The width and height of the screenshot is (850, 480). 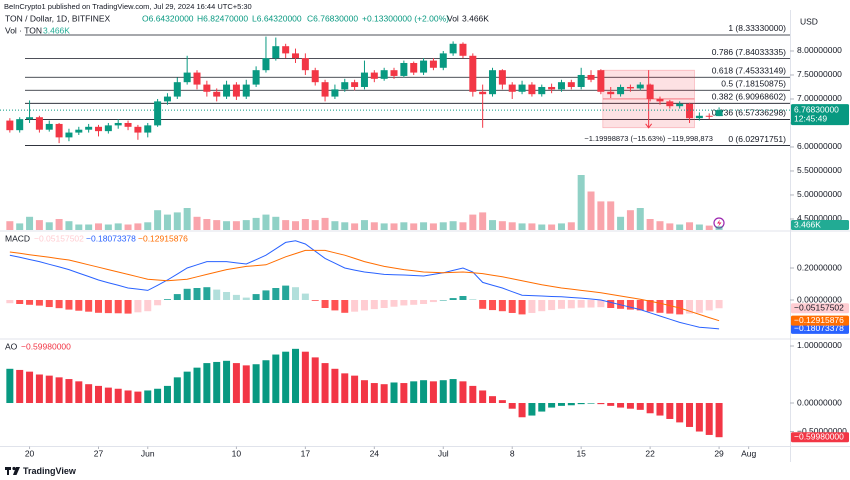 I want to click on y-tick-label: 8.00000000, so click(x=819, y=50).